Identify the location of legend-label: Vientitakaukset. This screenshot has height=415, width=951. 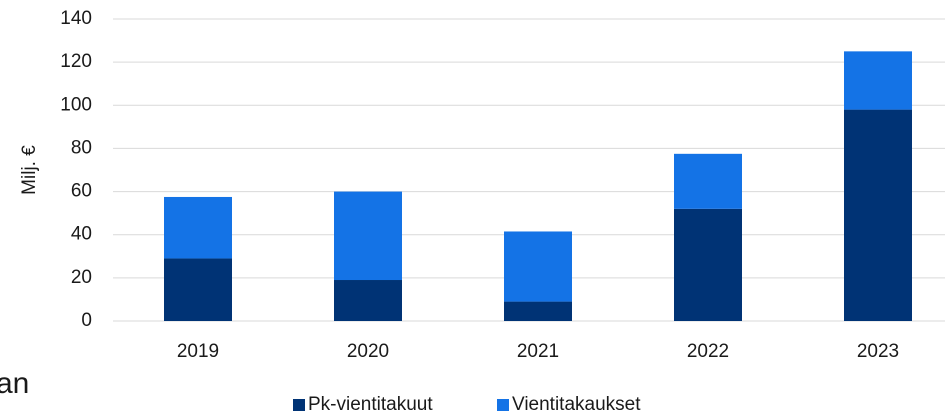
(576, 404).